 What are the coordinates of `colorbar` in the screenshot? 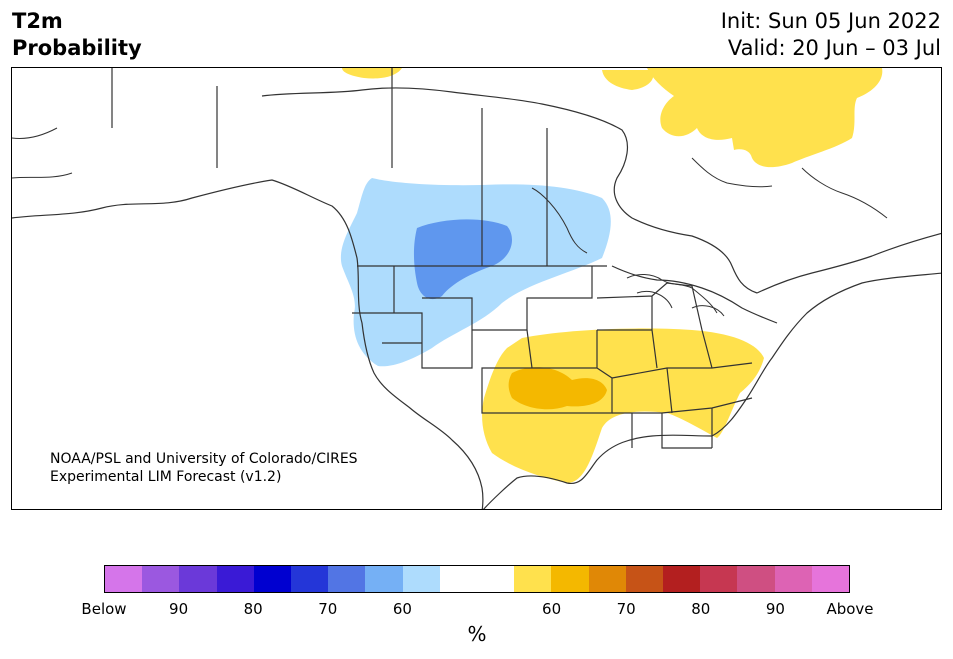 It's located at (477, 579).